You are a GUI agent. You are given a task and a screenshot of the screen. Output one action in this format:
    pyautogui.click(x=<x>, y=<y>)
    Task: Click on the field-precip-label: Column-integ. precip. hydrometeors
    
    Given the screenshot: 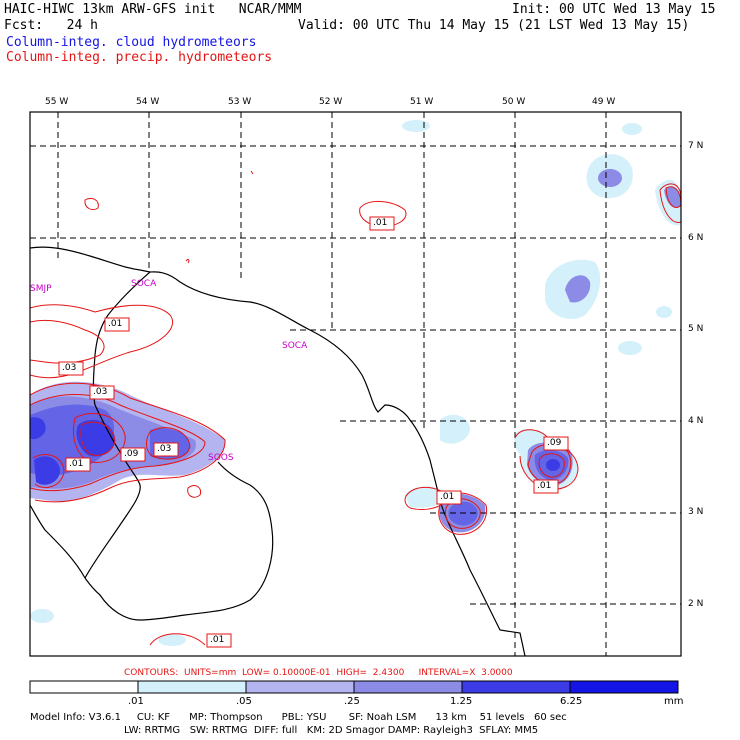 What is the action you would take?
    pyautogui.click(x=139, y=57)
    